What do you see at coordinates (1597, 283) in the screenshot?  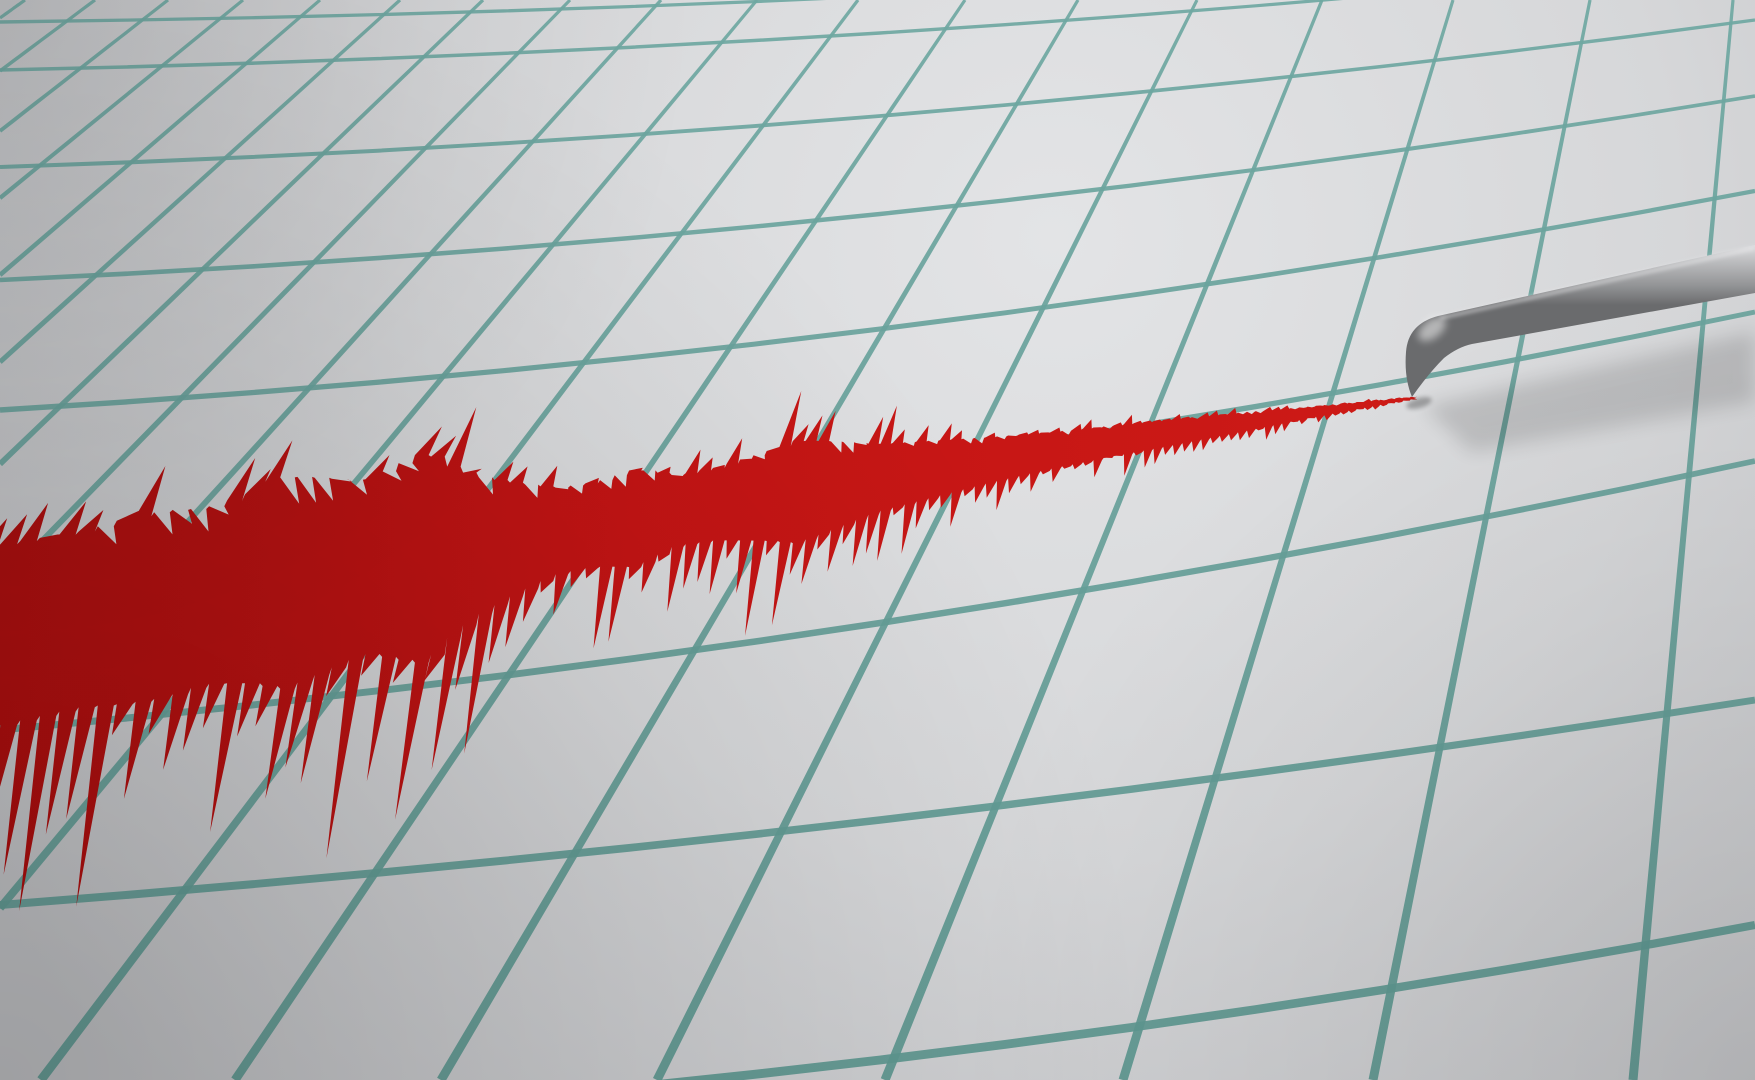 I see `pen-top-edge-highlight` at bounding box center [1597, 283].